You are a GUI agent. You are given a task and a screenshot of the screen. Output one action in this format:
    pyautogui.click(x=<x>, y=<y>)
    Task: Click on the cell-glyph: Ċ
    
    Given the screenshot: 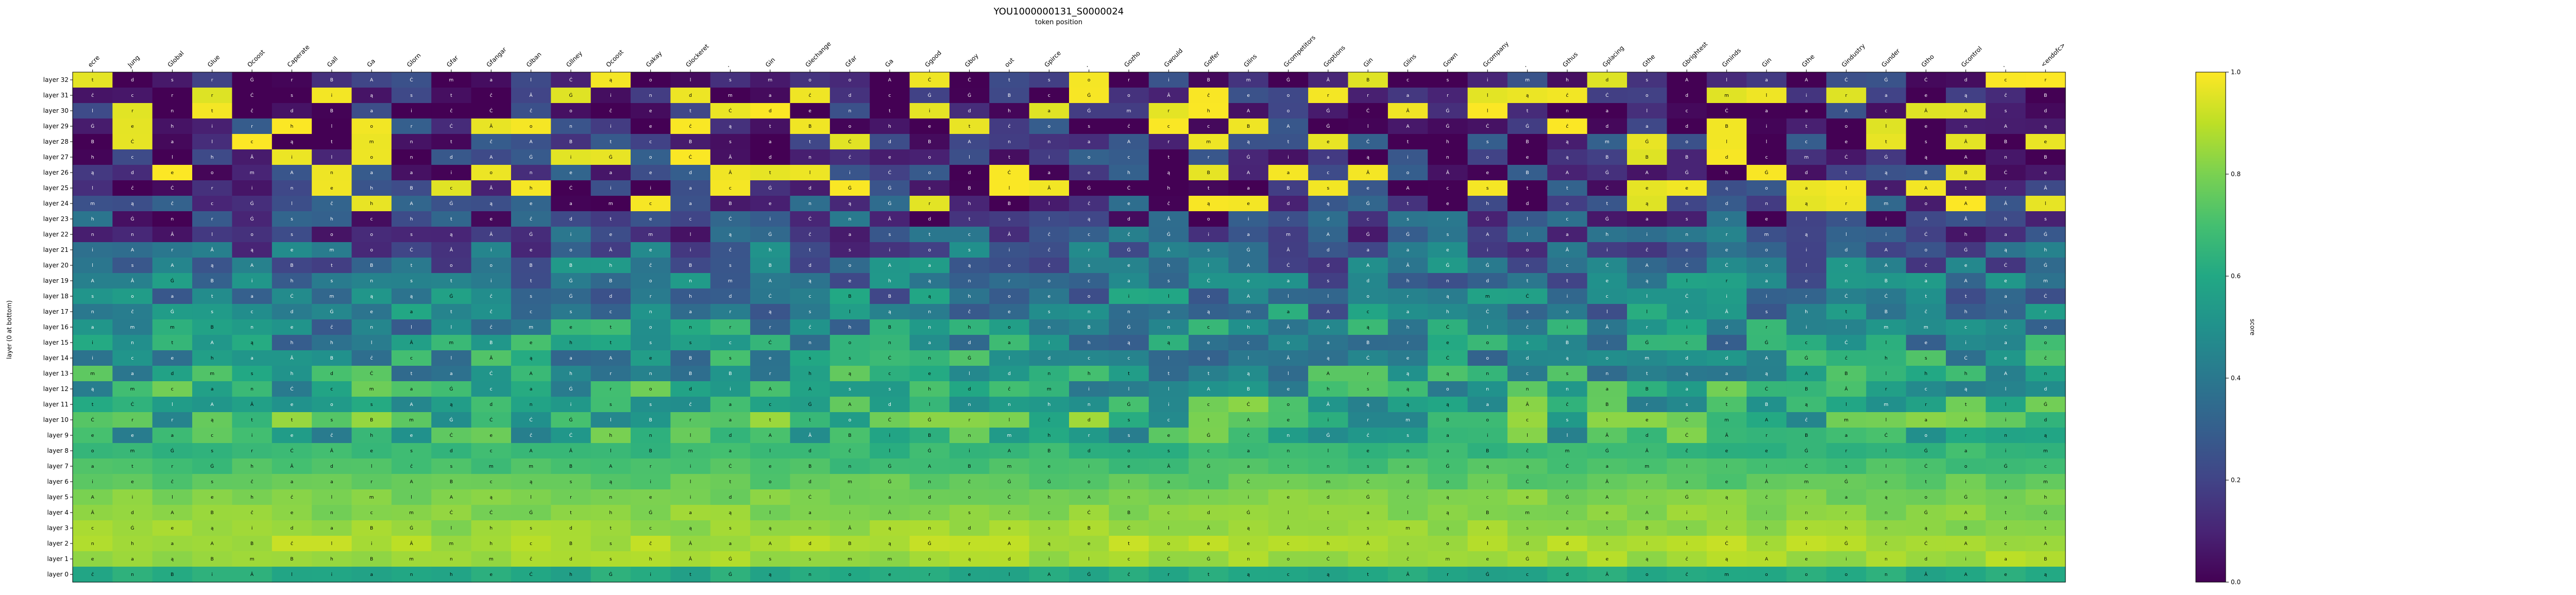 What is the action you would take?
    pyautogui.click(x=1367, y=111)
    